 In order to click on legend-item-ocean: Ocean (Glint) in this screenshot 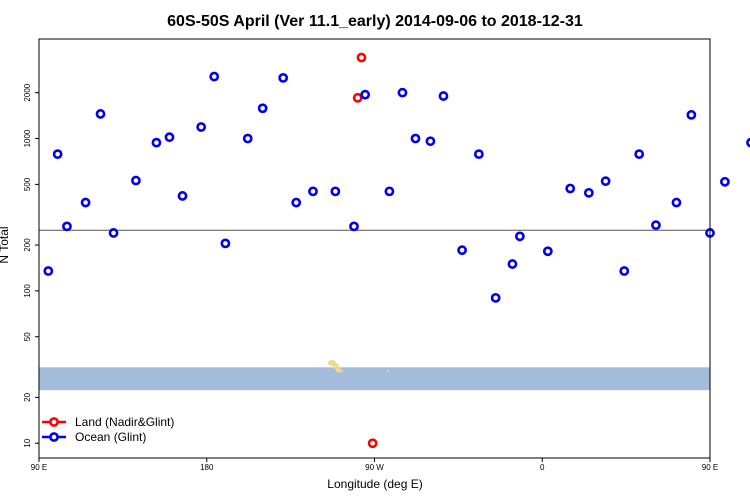, I will do `click(94, 437)`.